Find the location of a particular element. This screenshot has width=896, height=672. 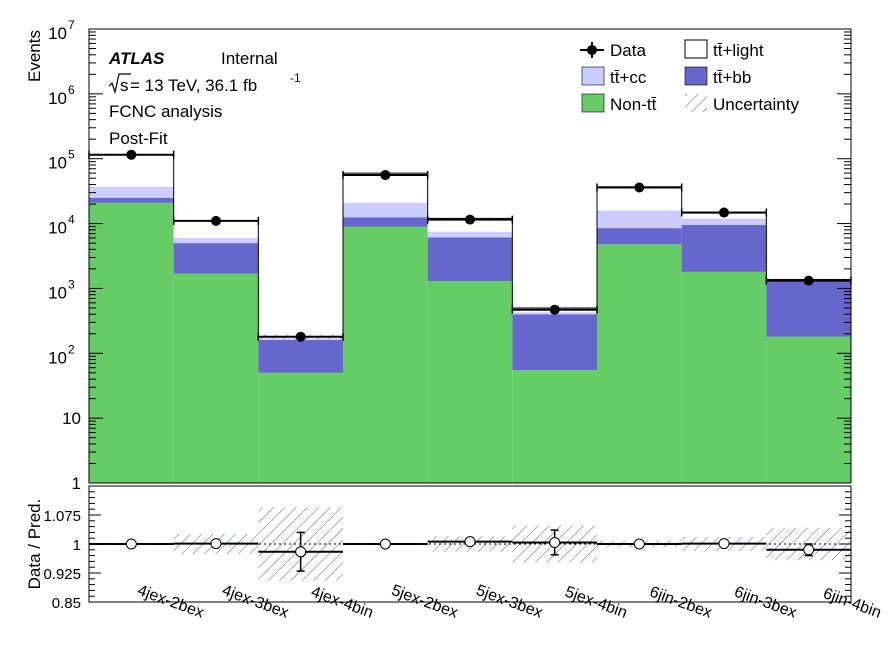

ratio-y-tick-label: 1.075 is located at coordinates (62, 516).